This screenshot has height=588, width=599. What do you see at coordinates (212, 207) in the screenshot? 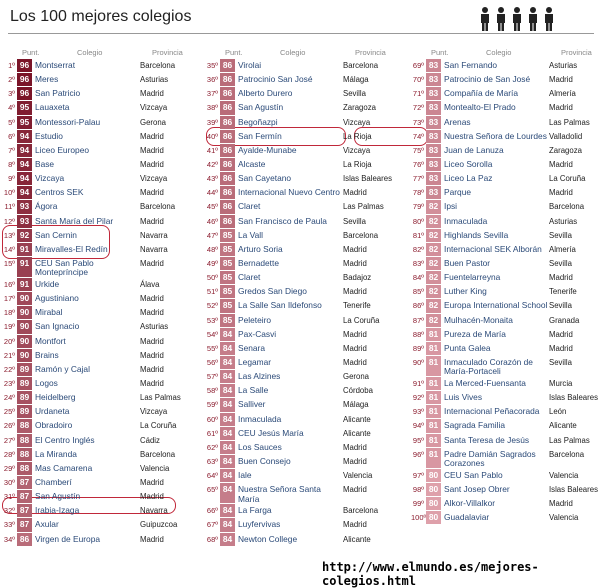
I see `rank: 45º` at bounding box center [212, 207].